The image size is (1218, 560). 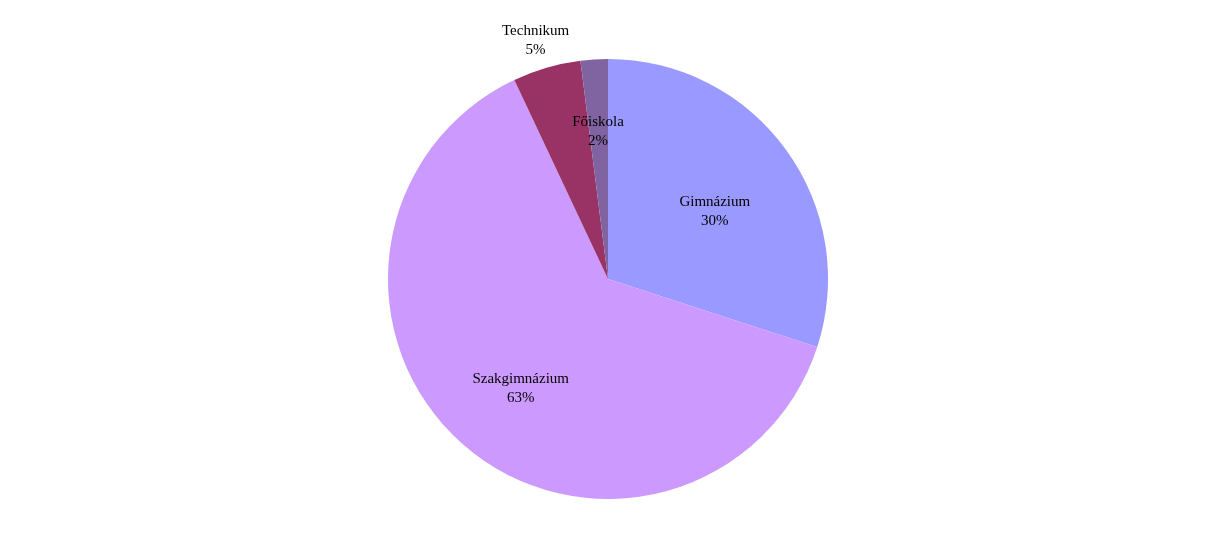 What do you see at coordinates (520, 397) in the screenshot?
I see `data-label: 63%` at bounding box center [520, 397].